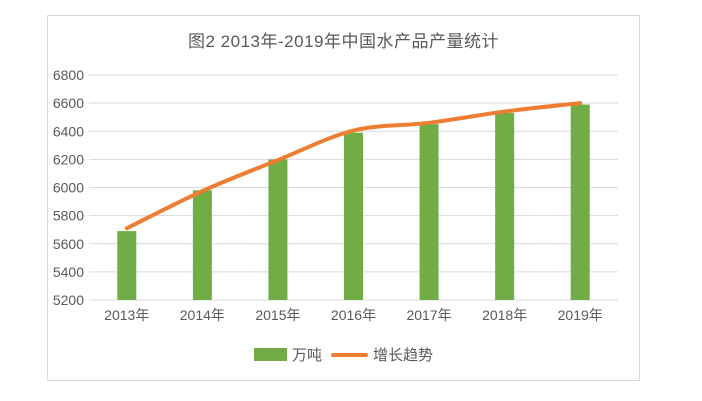  I want to click on x-tick-label: 2018年, so click(504, 315).